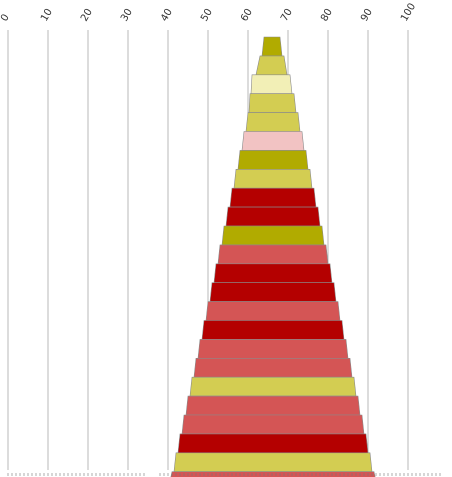 The width and height of the screenshot is (452, 477). I want to click on tick-label-20: 20, so click(87, 15).